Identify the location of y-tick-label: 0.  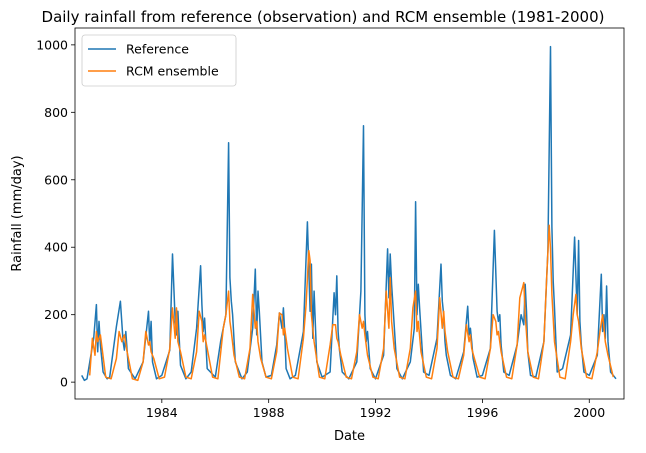
(64, 382).